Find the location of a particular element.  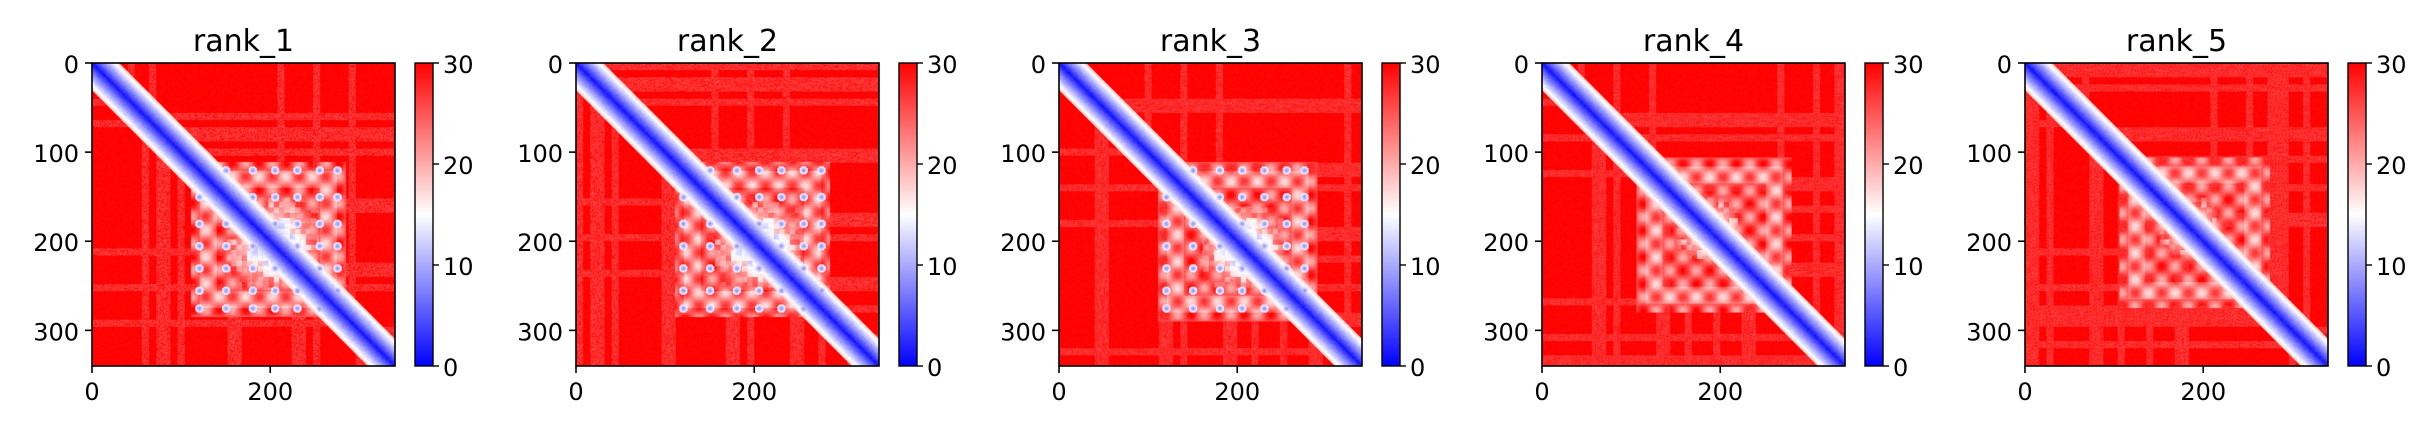

subplot-title: rank_1 is located at coordinates (243, 41).